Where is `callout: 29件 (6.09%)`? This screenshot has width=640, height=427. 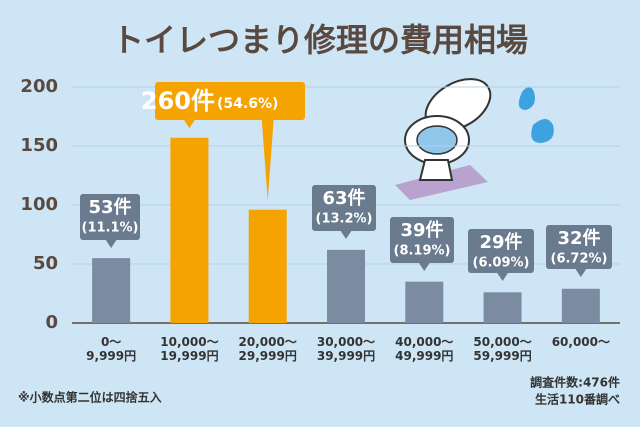
callout: 29件 (6.09%) is located at coordinates (501, 255).